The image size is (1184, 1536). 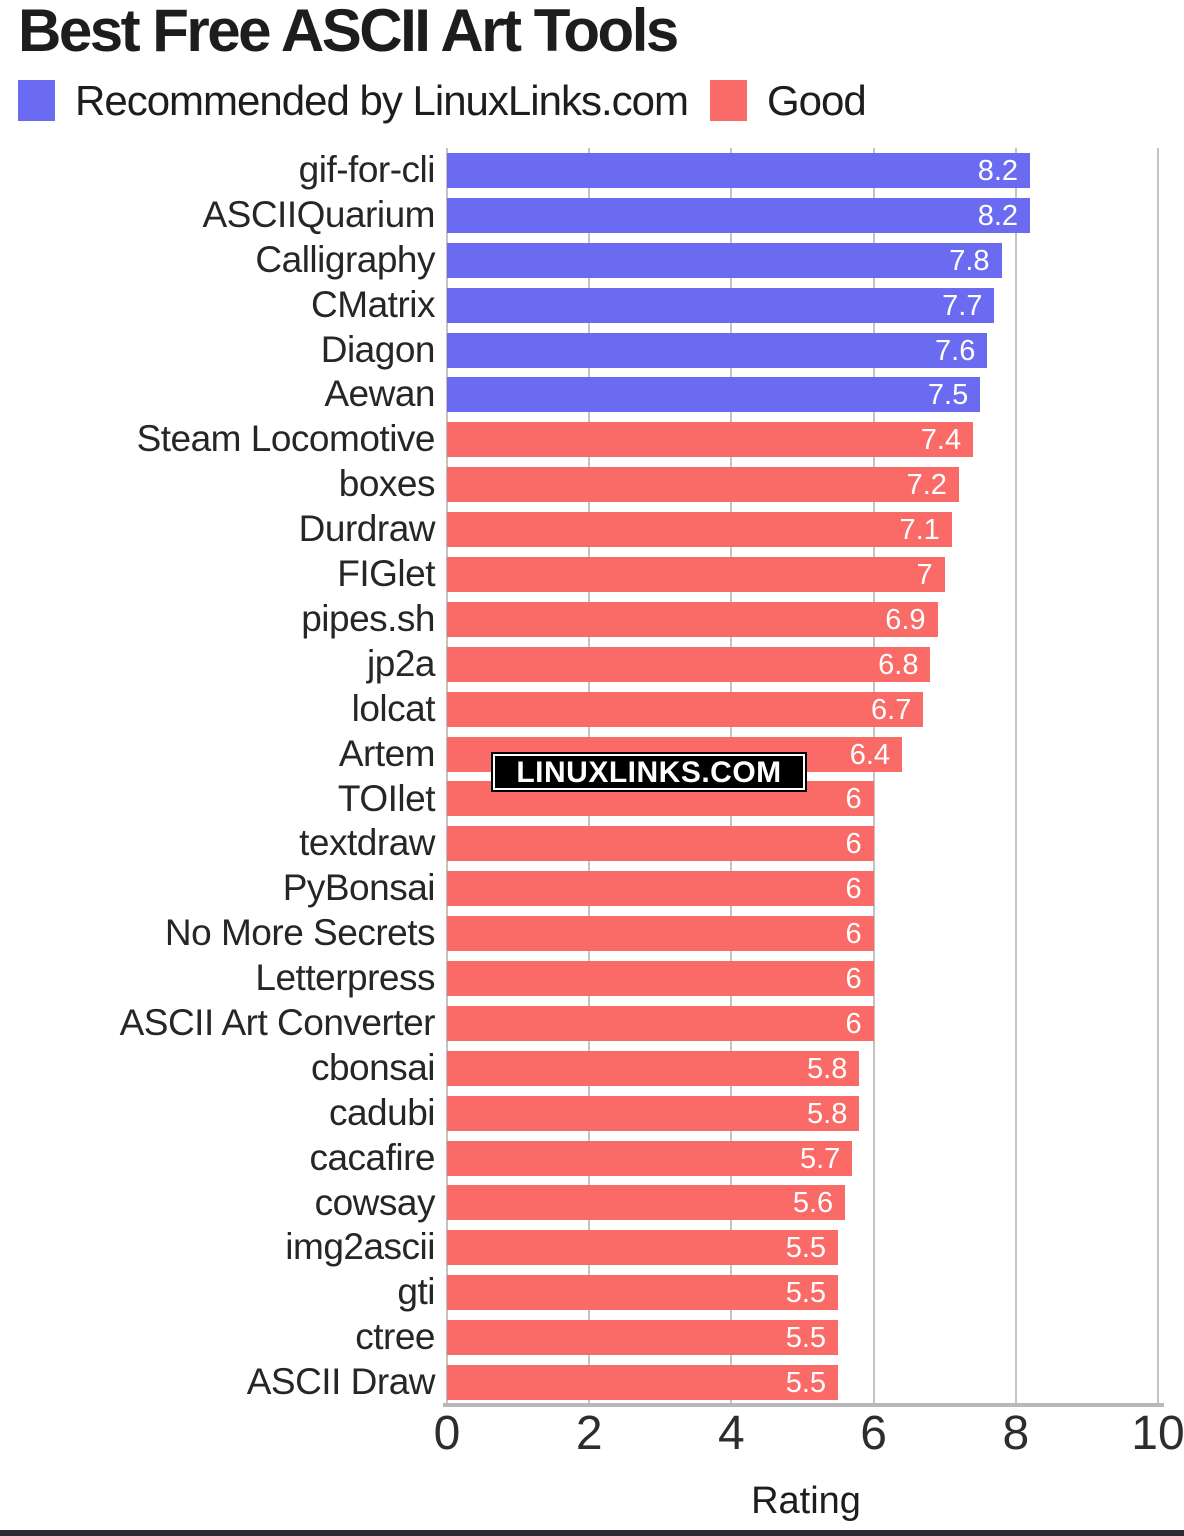 What do you see at coordinates (955, 350) in the screenshot?
I see `bar-value-label: 7.6` at bounding box center [955, 350].